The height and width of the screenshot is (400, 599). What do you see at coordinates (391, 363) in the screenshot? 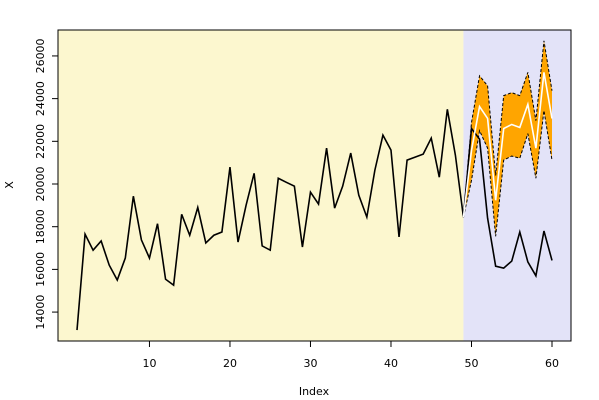
I see `x-tick-label: 40` at bounding box center [391, 363].